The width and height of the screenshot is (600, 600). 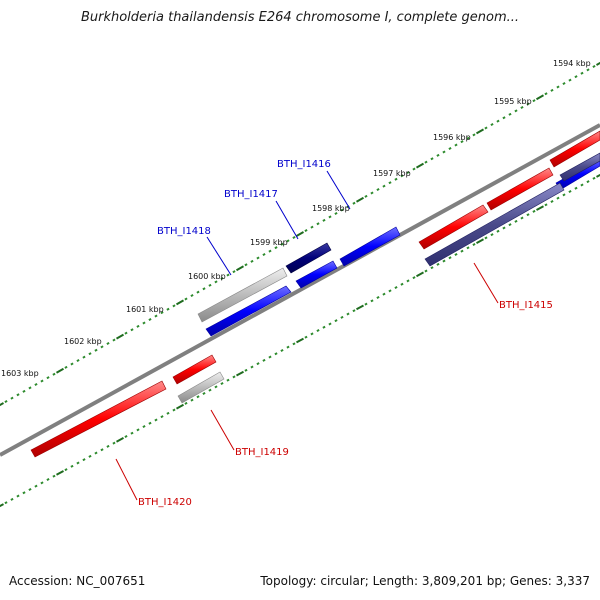 I want to click on gene-reverse-upper, so click(x=509, y=190).